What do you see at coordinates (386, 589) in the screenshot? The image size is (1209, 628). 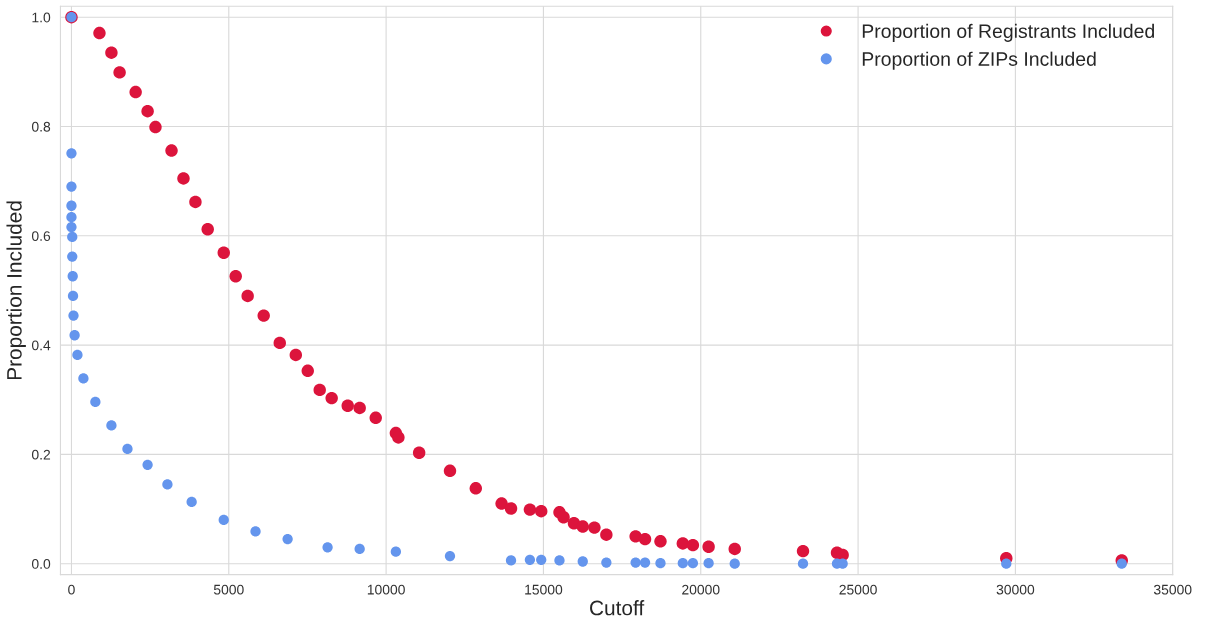 I see `x-tick-label: 10000` at bounding box center [386, 589].